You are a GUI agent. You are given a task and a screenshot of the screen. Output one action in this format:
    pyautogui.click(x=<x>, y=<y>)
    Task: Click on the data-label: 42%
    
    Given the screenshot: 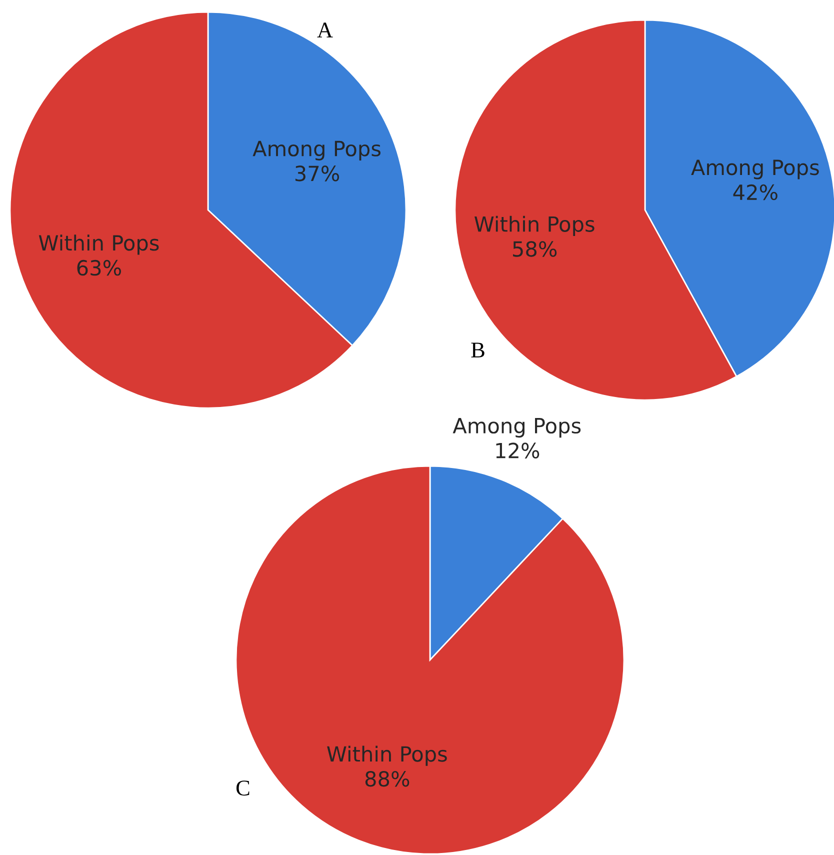 What is the action you would take?
    pyautogui.click(x=755, y=192)
    